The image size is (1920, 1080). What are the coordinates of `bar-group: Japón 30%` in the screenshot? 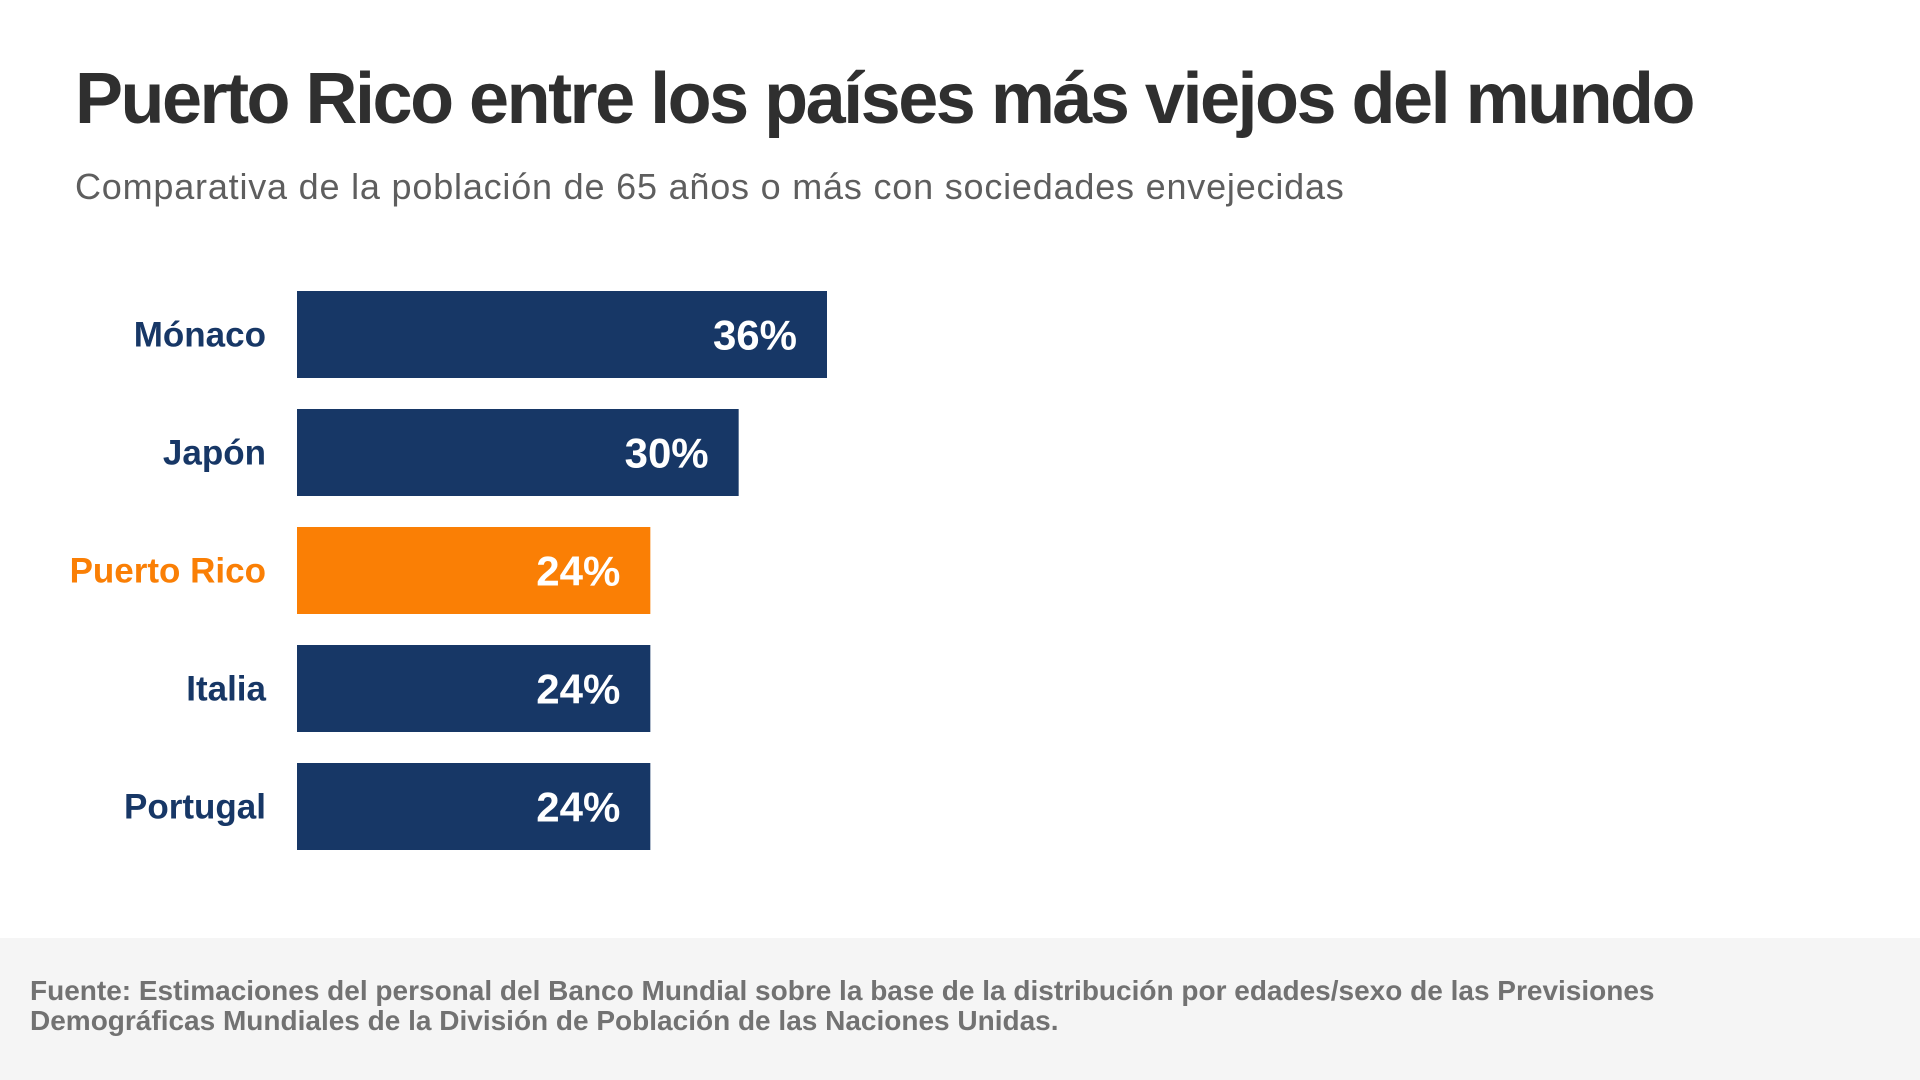 It's located at (451, 452).